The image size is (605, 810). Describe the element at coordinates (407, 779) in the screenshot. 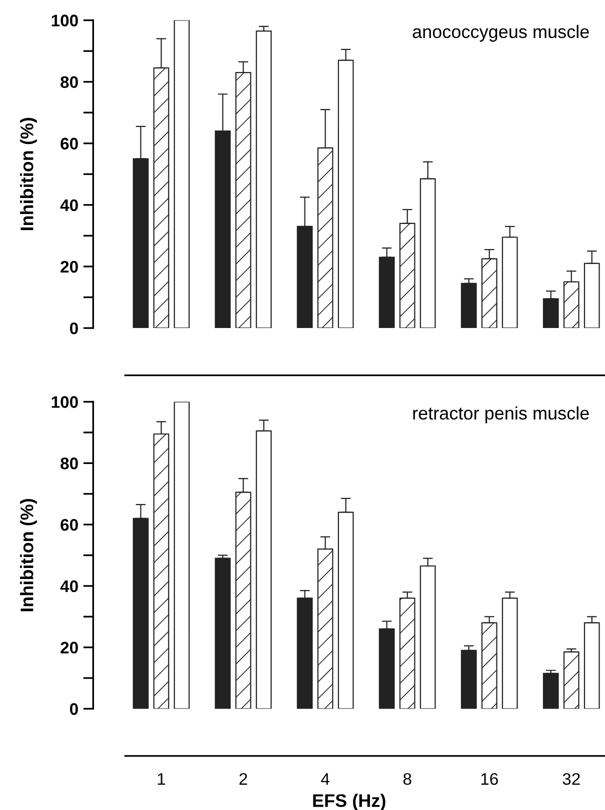

I see `x-tick-label: 8` at that location.